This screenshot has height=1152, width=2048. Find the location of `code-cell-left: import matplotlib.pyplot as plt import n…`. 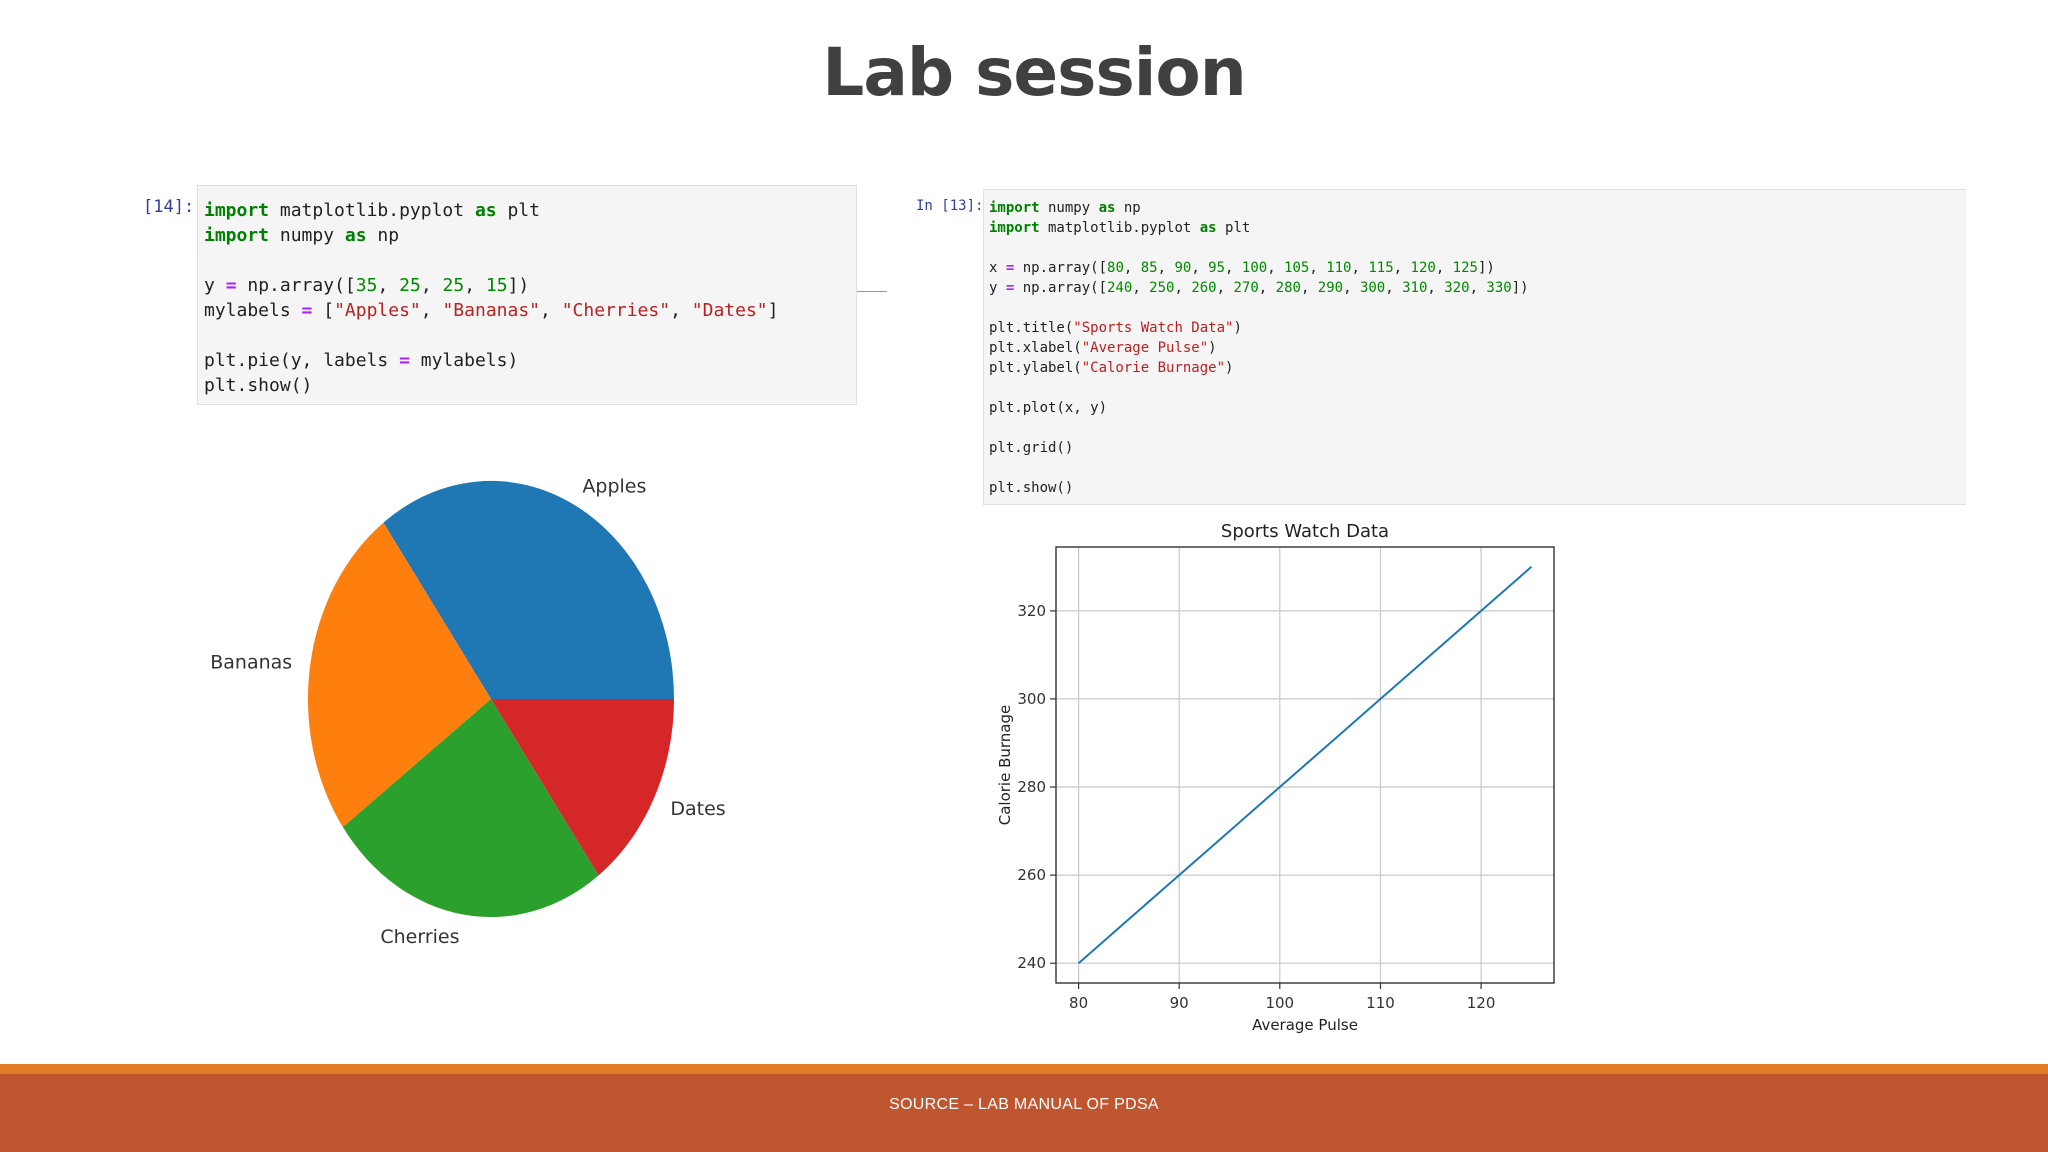

code-cell-left: import matplotlib.pyplot as plt import n… is located at coordinates (527, 295).